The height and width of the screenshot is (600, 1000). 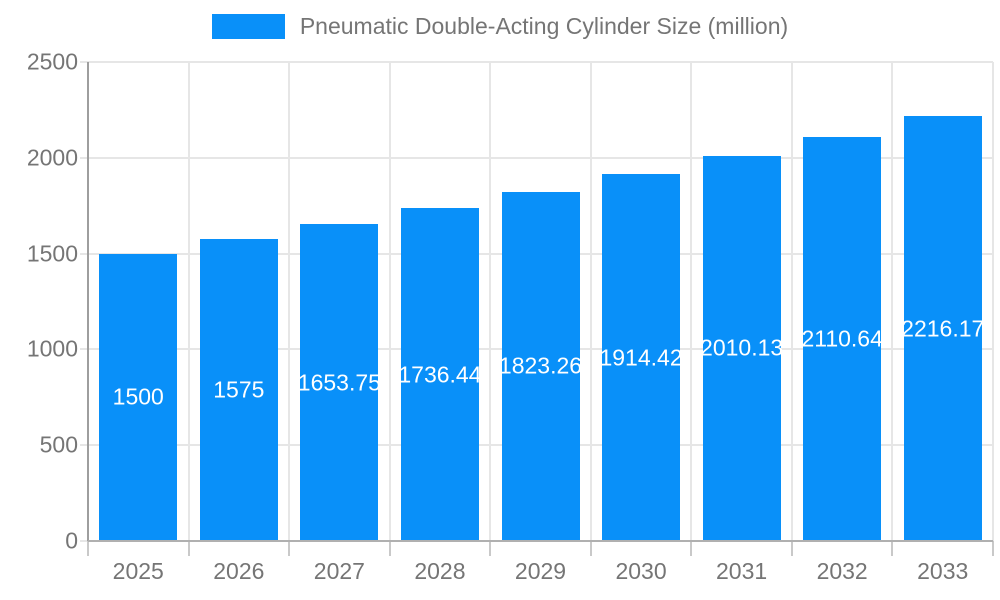 What do you see at coordinates (943, 571) in the screenshot?
I see `x-axis-tick-label: 2033` at bounding box center [943, 571].